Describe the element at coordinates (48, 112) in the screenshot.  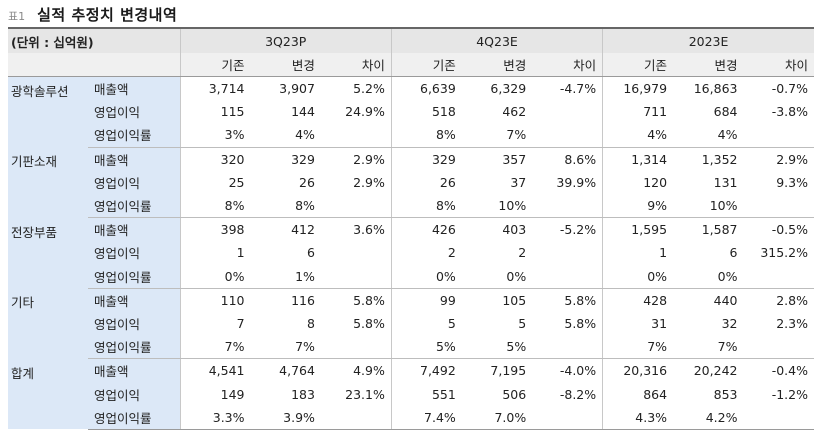
I see `segment-label: 광학솔루션` at that location.